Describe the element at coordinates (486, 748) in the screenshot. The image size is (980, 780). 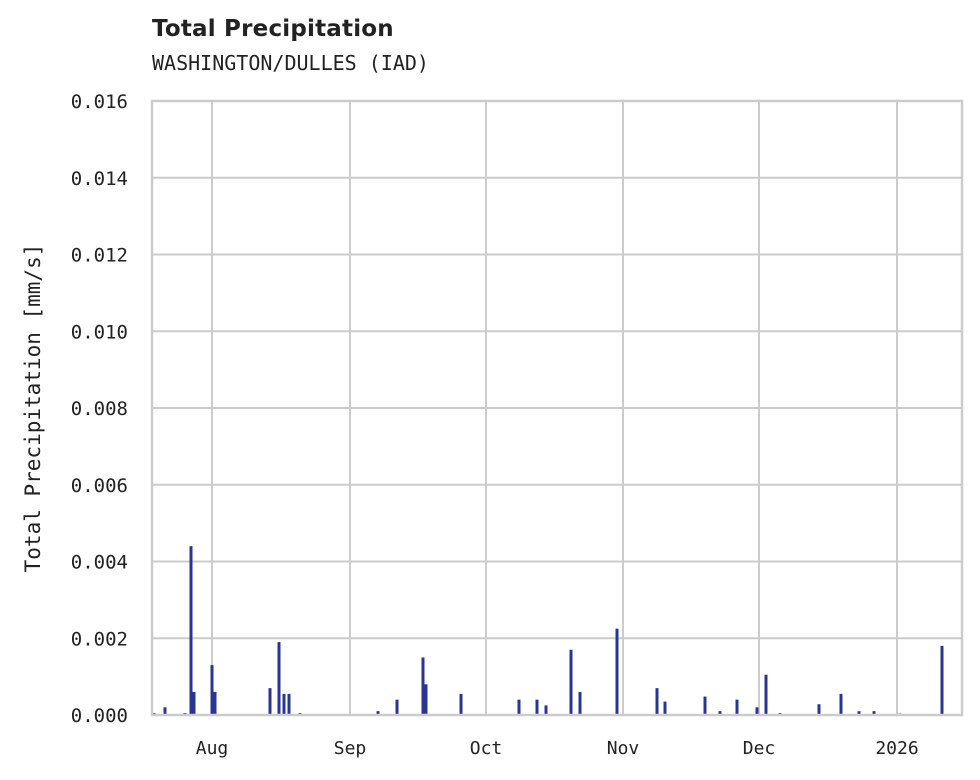
I see `x-tick-label: Oct` at that location.